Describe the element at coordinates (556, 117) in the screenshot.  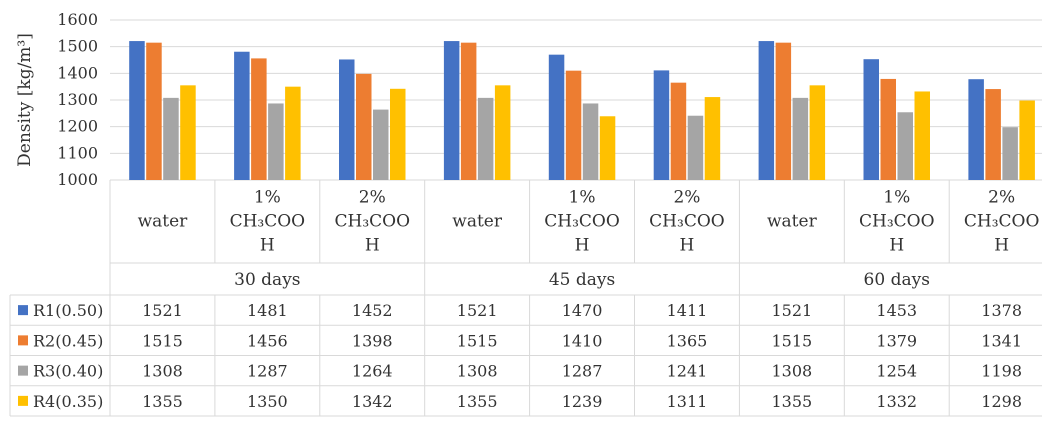
I see `bar-r1-0-50--4` at that location.